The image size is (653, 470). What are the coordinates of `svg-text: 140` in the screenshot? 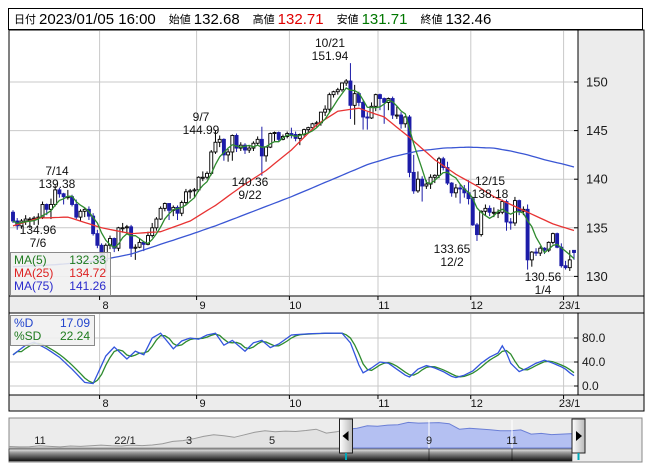 It's located at (597, 179).